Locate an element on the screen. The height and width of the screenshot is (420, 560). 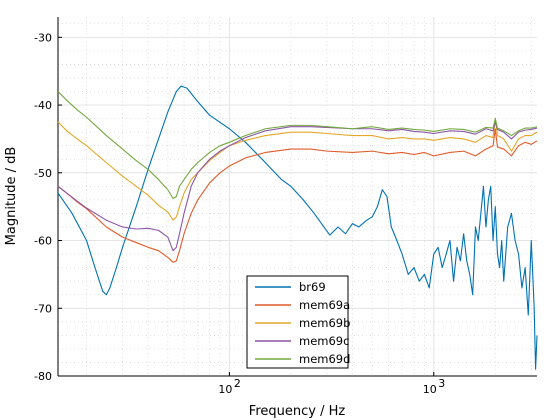
y-tick-labels: -30 -40 -50 -60 -70 -80 is located at coordinates (43, 207).